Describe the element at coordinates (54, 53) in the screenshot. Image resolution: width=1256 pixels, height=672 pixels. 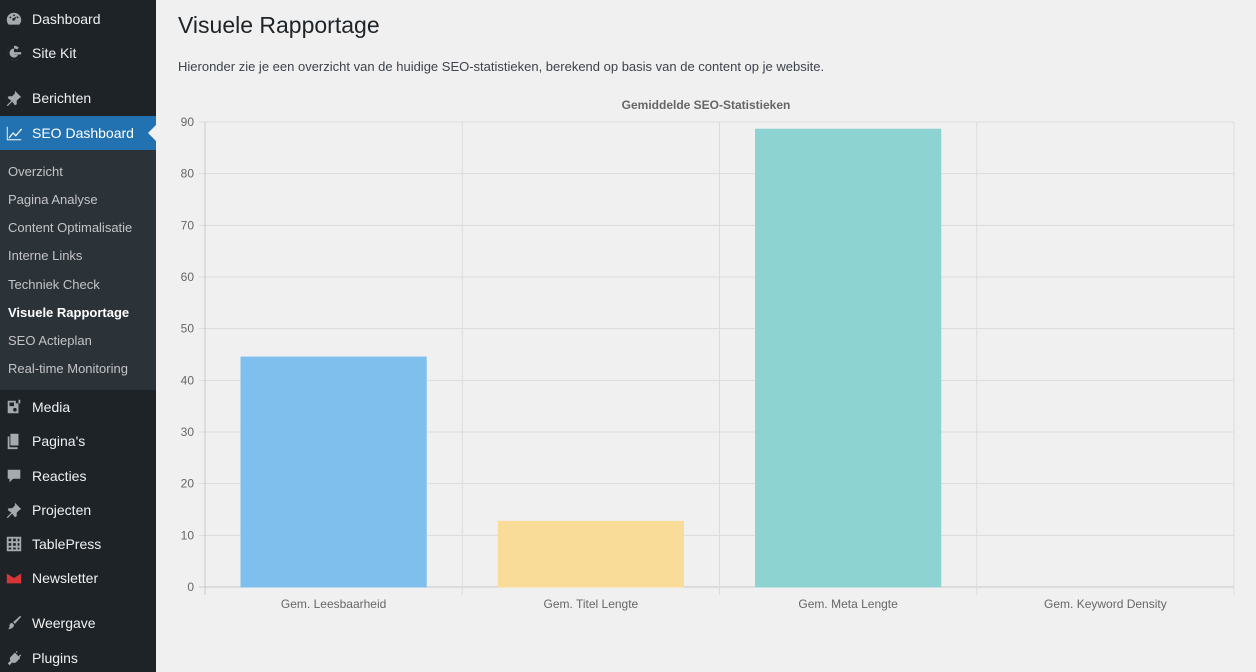
I see `menu-label: Site Kit` at that location.